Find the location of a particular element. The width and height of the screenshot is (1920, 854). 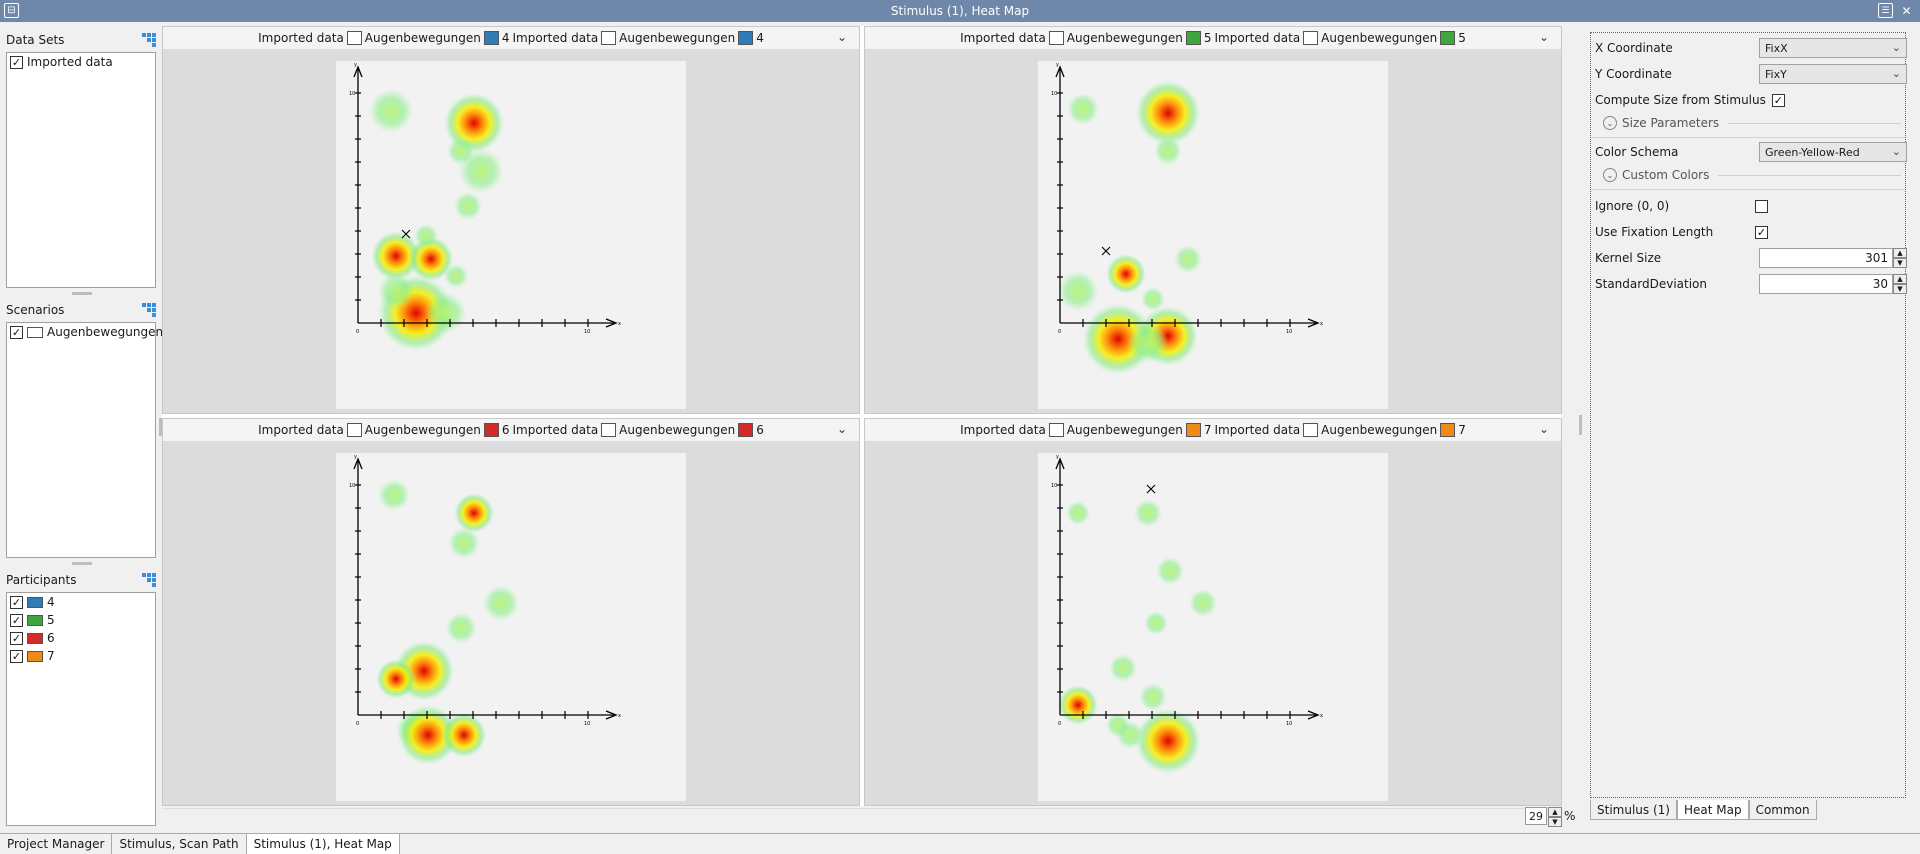

tab-stimulus: Stimulus (1) is located at coordinates (1633, 810).